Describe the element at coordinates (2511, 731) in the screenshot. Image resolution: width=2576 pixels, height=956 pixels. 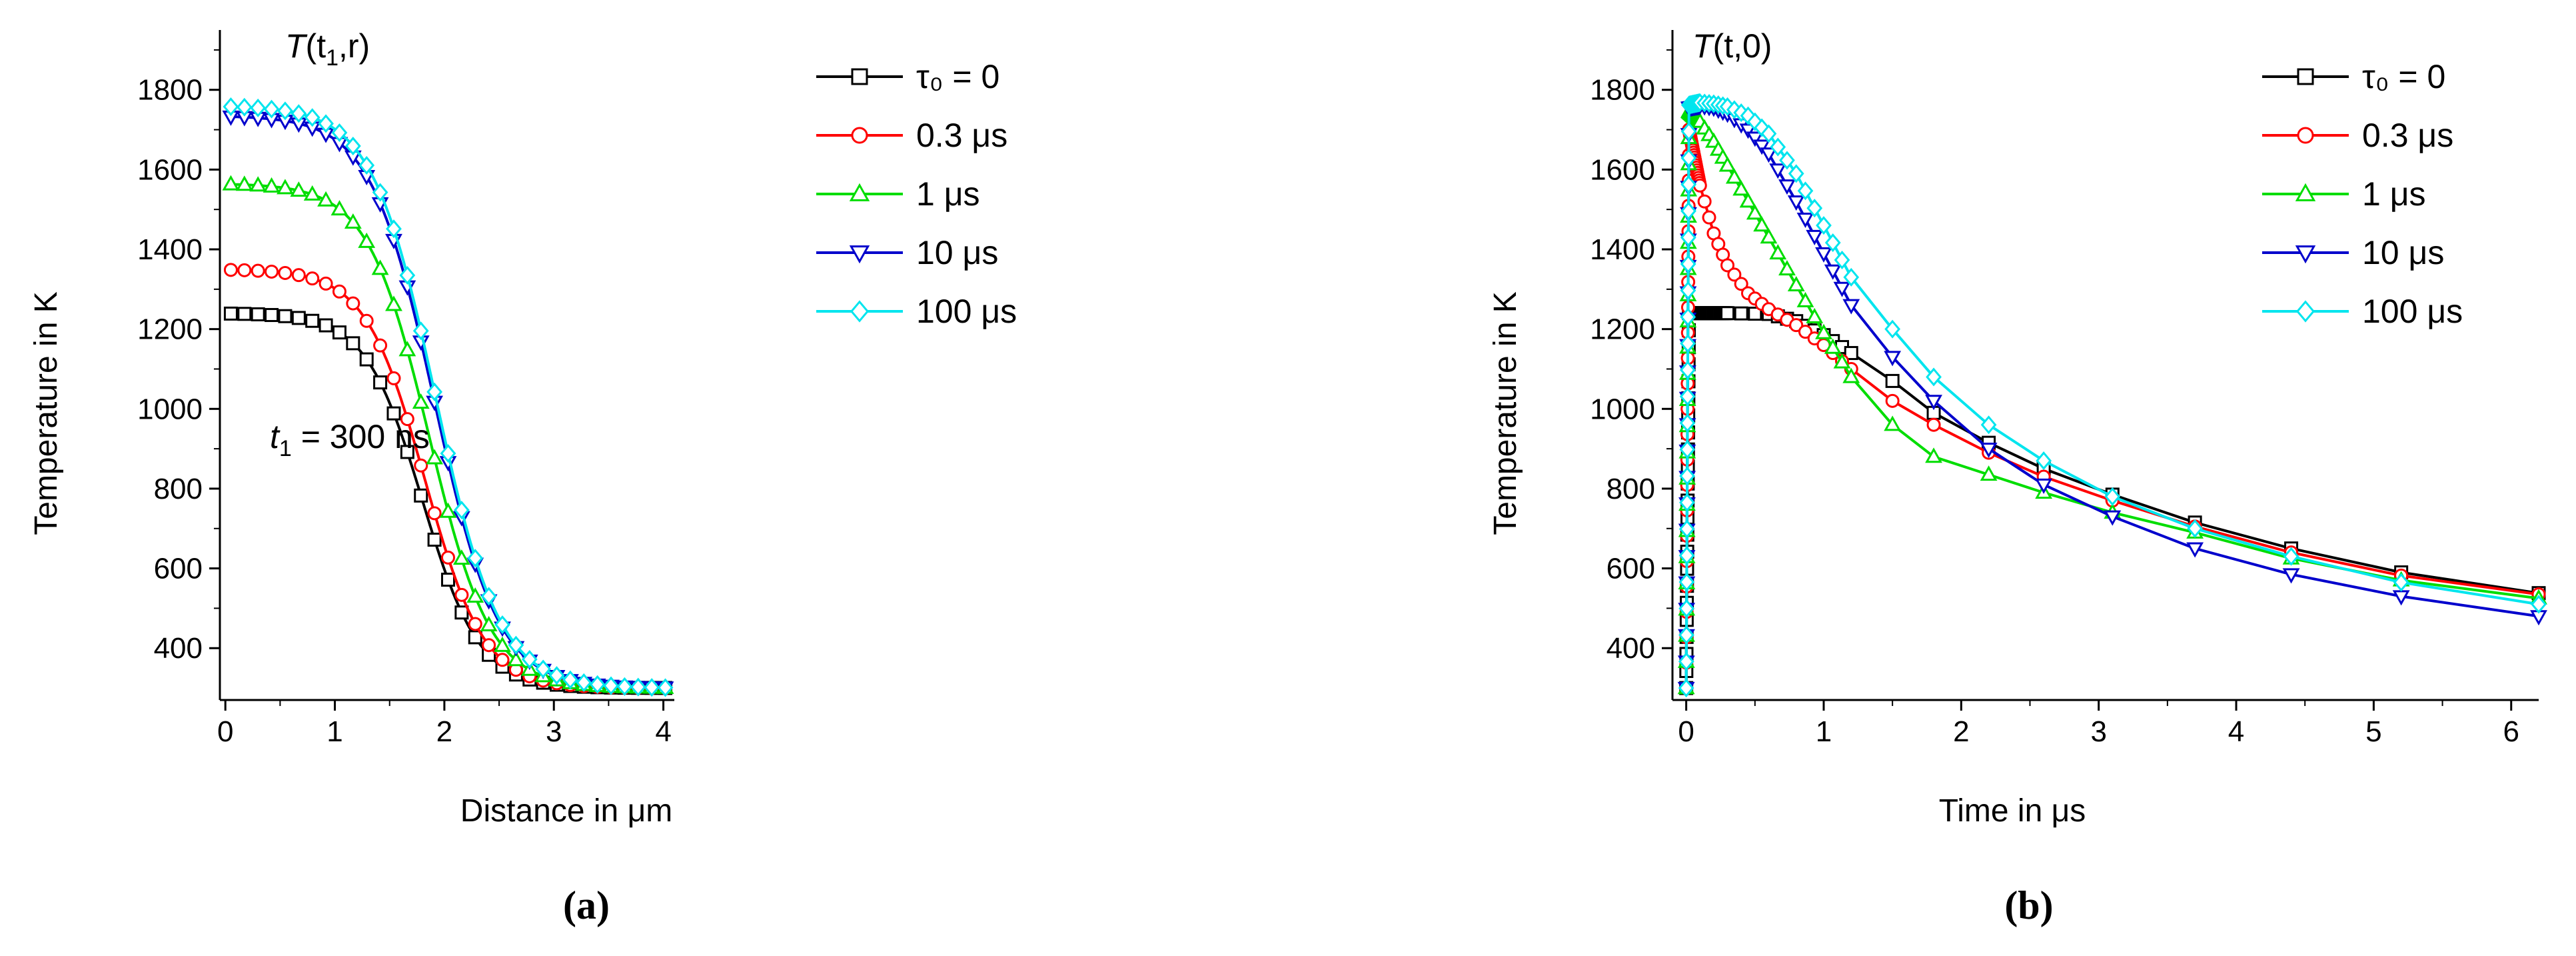
I see `panel-b-x-tick-label: 6` at that location.